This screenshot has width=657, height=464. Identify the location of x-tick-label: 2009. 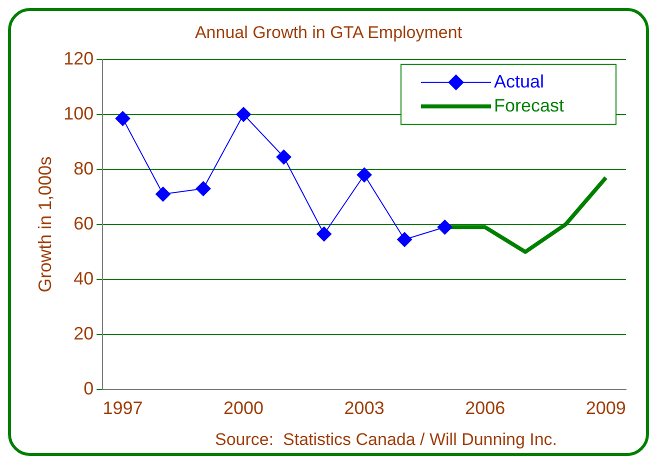
(606, 408).